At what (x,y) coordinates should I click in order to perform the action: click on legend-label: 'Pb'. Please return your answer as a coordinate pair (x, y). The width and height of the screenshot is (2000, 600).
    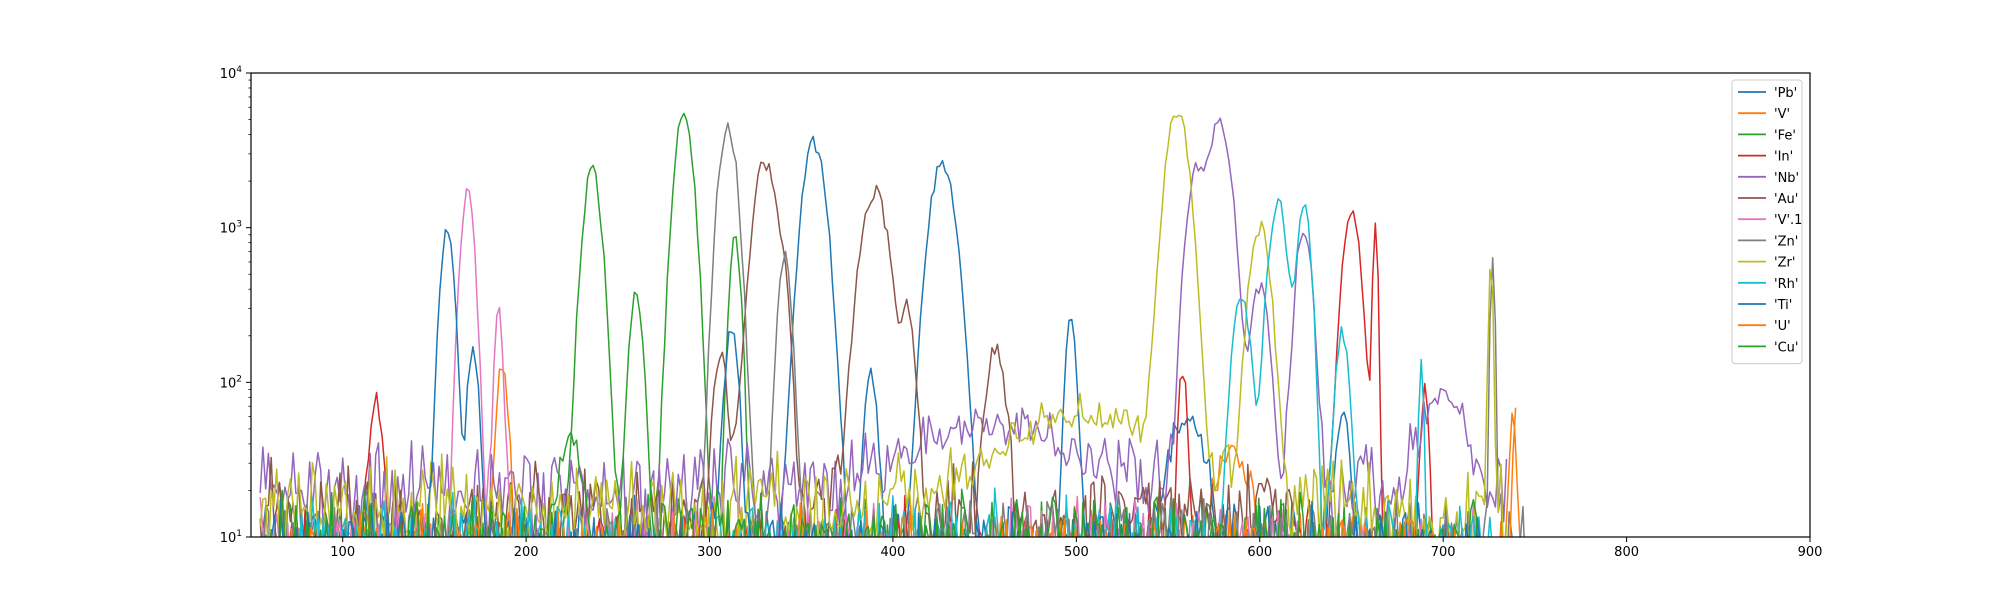
    Looking at the image, I should click on (1785, 93).